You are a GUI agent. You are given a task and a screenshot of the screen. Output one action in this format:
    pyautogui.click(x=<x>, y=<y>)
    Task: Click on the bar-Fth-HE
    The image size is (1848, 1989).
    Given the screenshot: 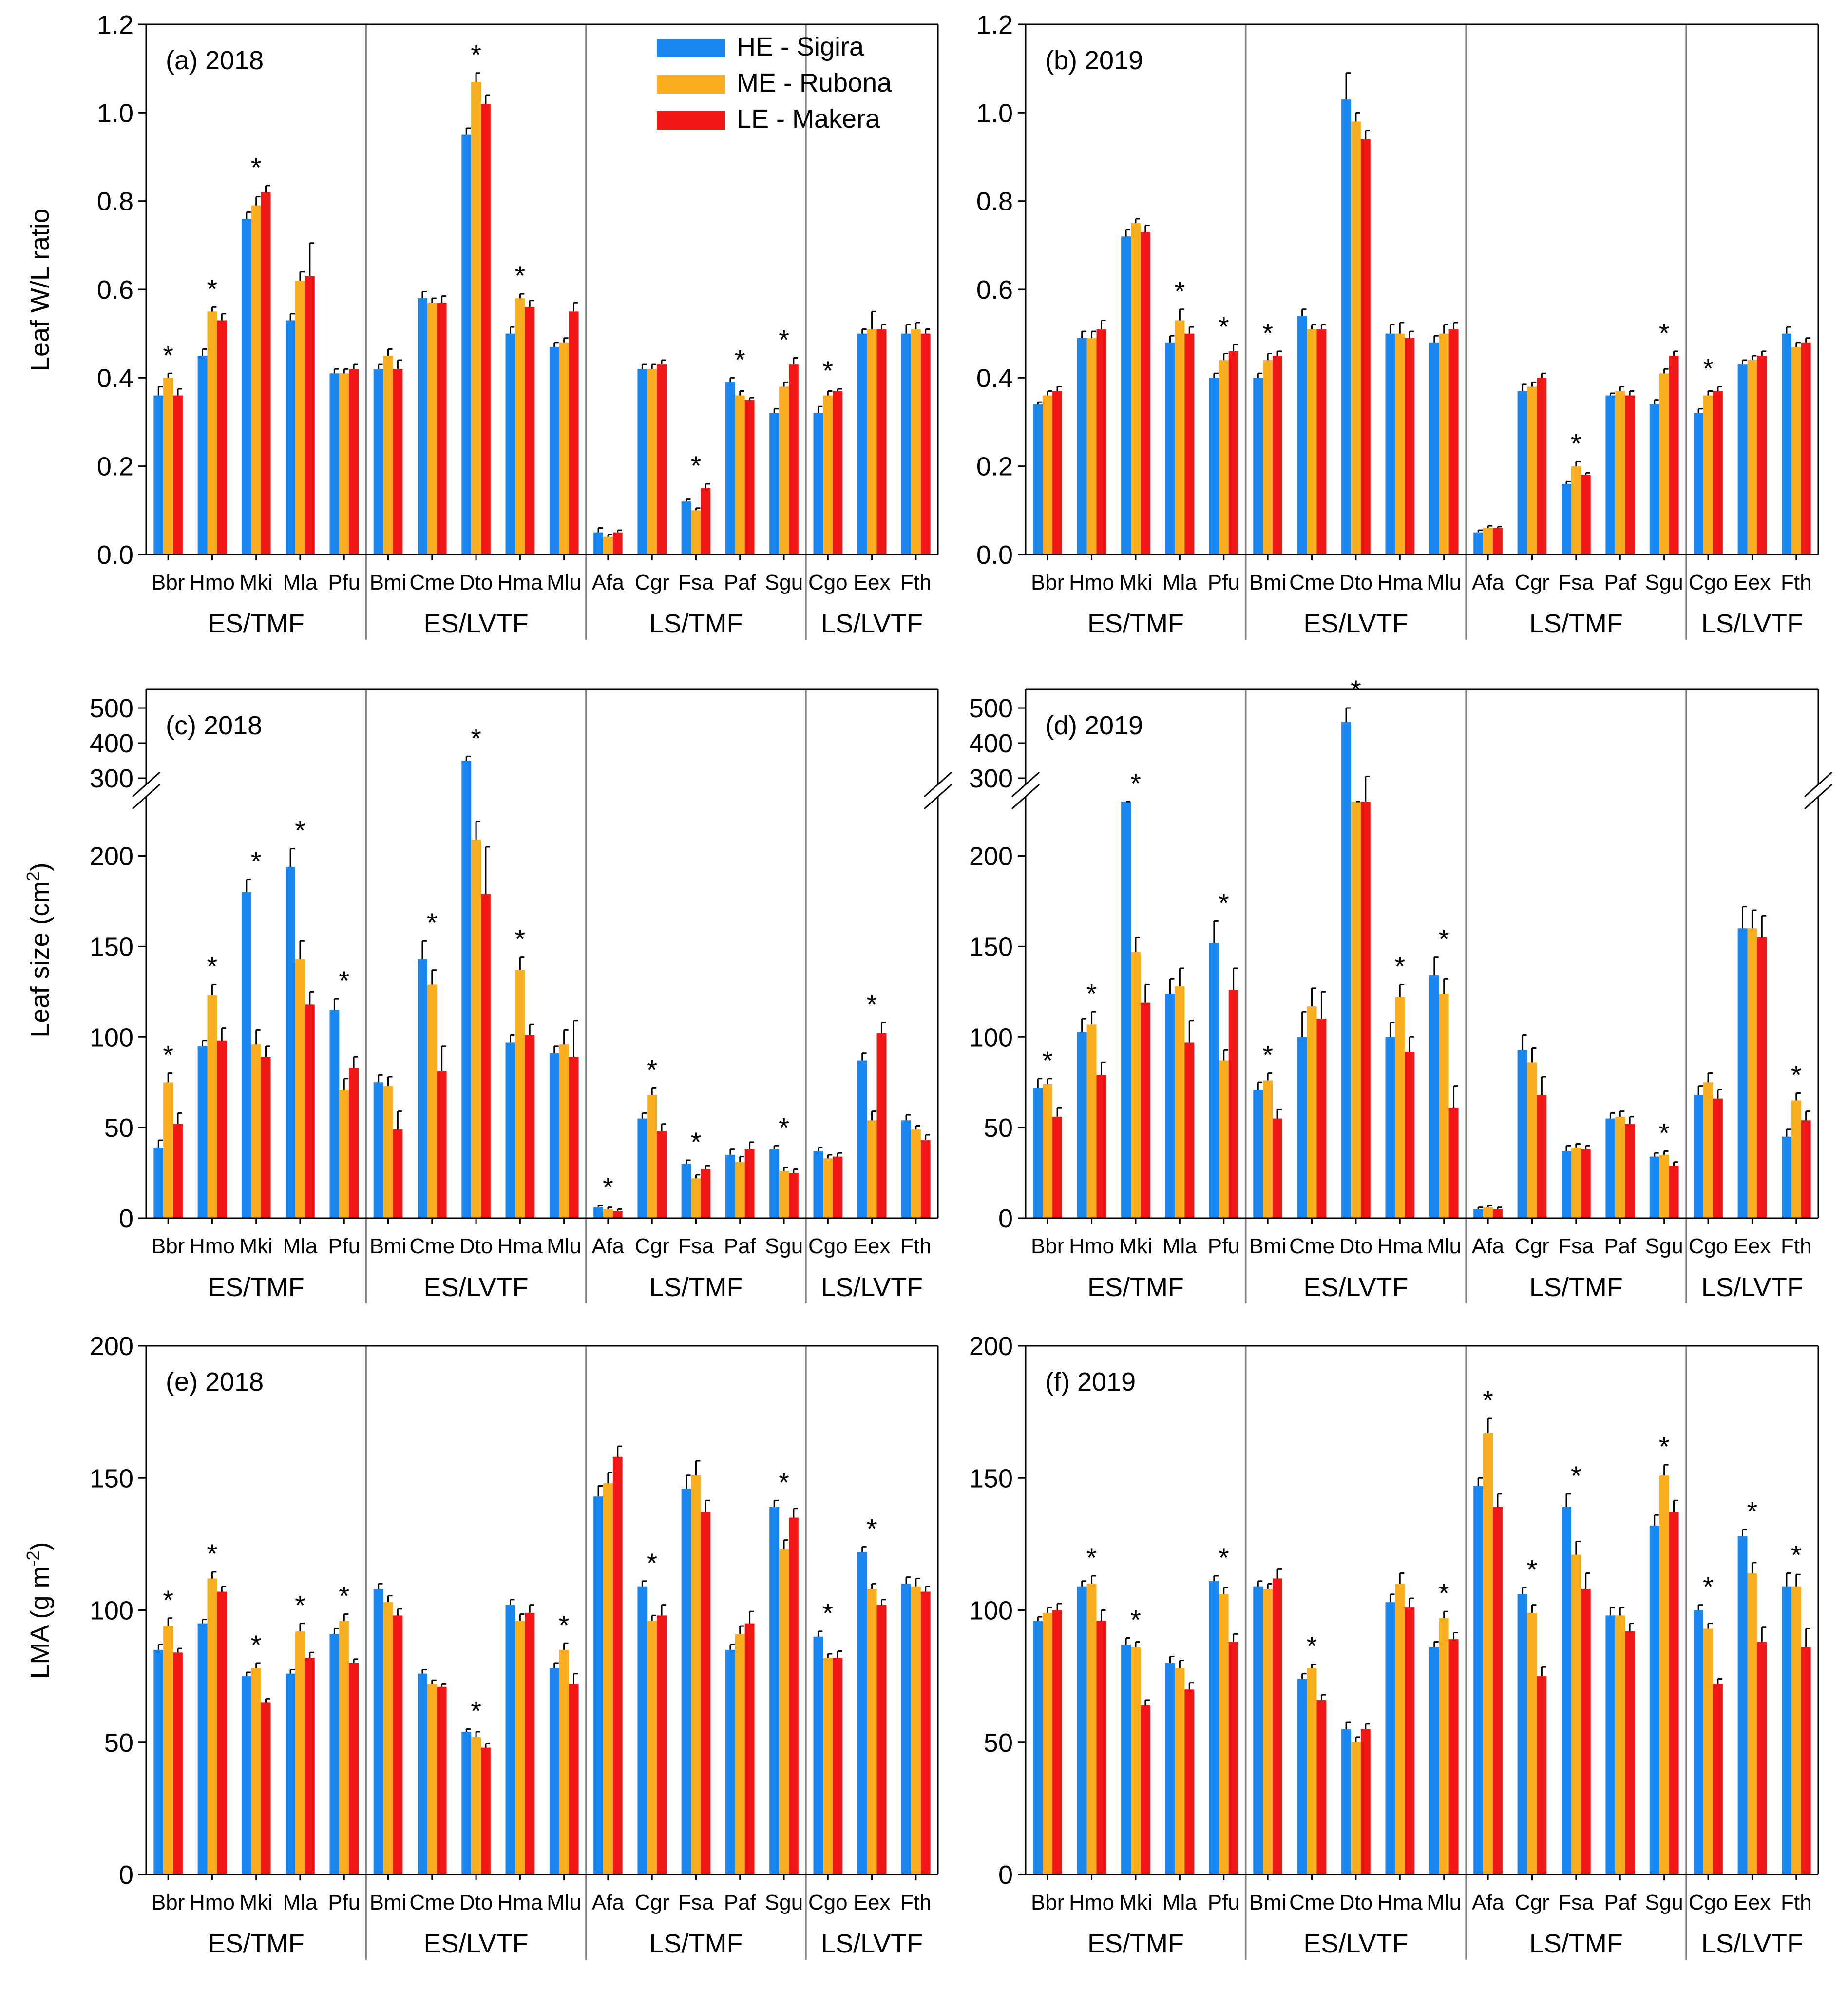 What is the action you would take?
    pyautogui.click(x=1786, y=1730)
    